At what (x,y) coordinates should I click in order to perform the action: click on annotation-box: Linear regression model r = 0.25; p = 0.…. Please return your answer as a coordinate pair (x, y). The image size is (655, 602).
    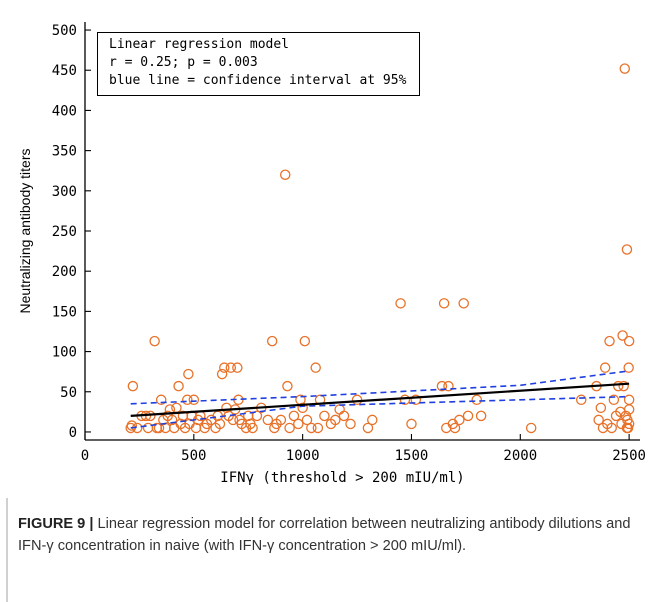
    Looking at the image, I should click on (258, 64).